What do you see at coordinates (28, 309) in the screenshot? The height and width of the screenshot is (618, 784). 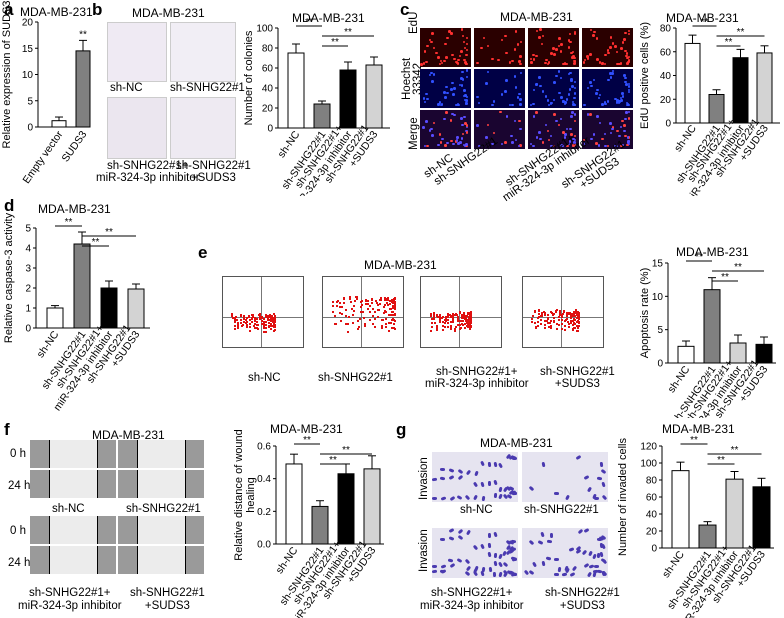 I see `y-tick-label: 1` at bounding box center [28, 309].